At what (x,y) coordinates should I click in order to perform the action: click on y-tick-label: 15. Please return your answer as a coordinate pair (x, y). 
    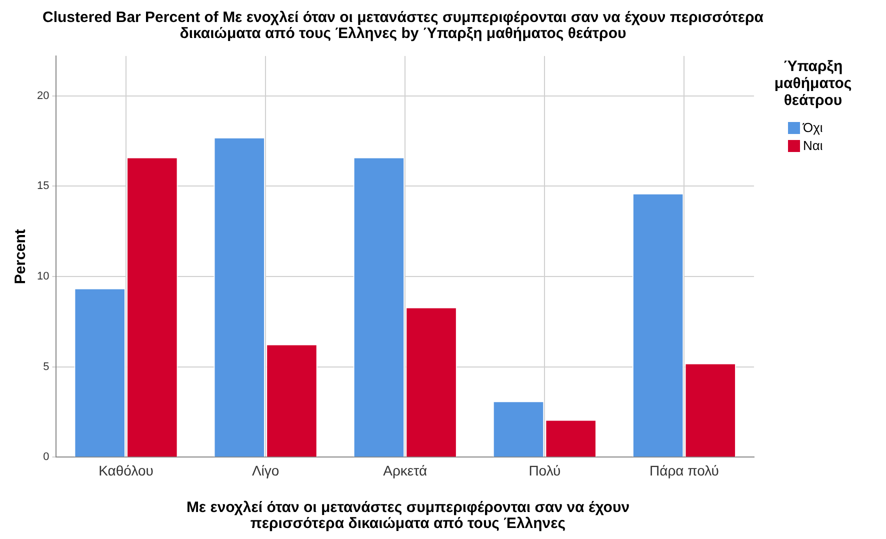
    Looking at the image, I should click on (43, 186).